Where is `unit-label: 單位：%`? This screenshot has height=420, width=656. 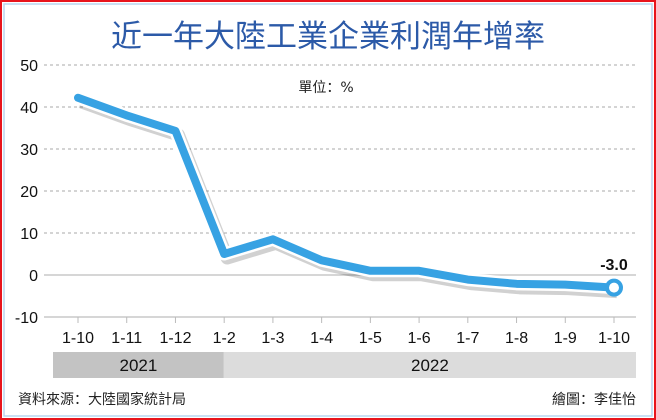 unit-label: 單位：% is located at coordinates (325, 88).